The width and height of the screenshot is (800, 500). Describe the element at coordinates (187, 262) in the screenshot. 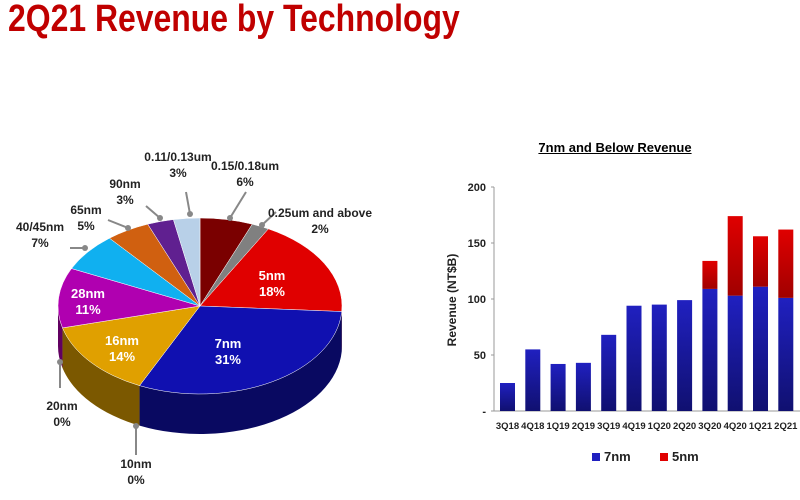

I see `pie-slice-0.11/0.13um` at that location.